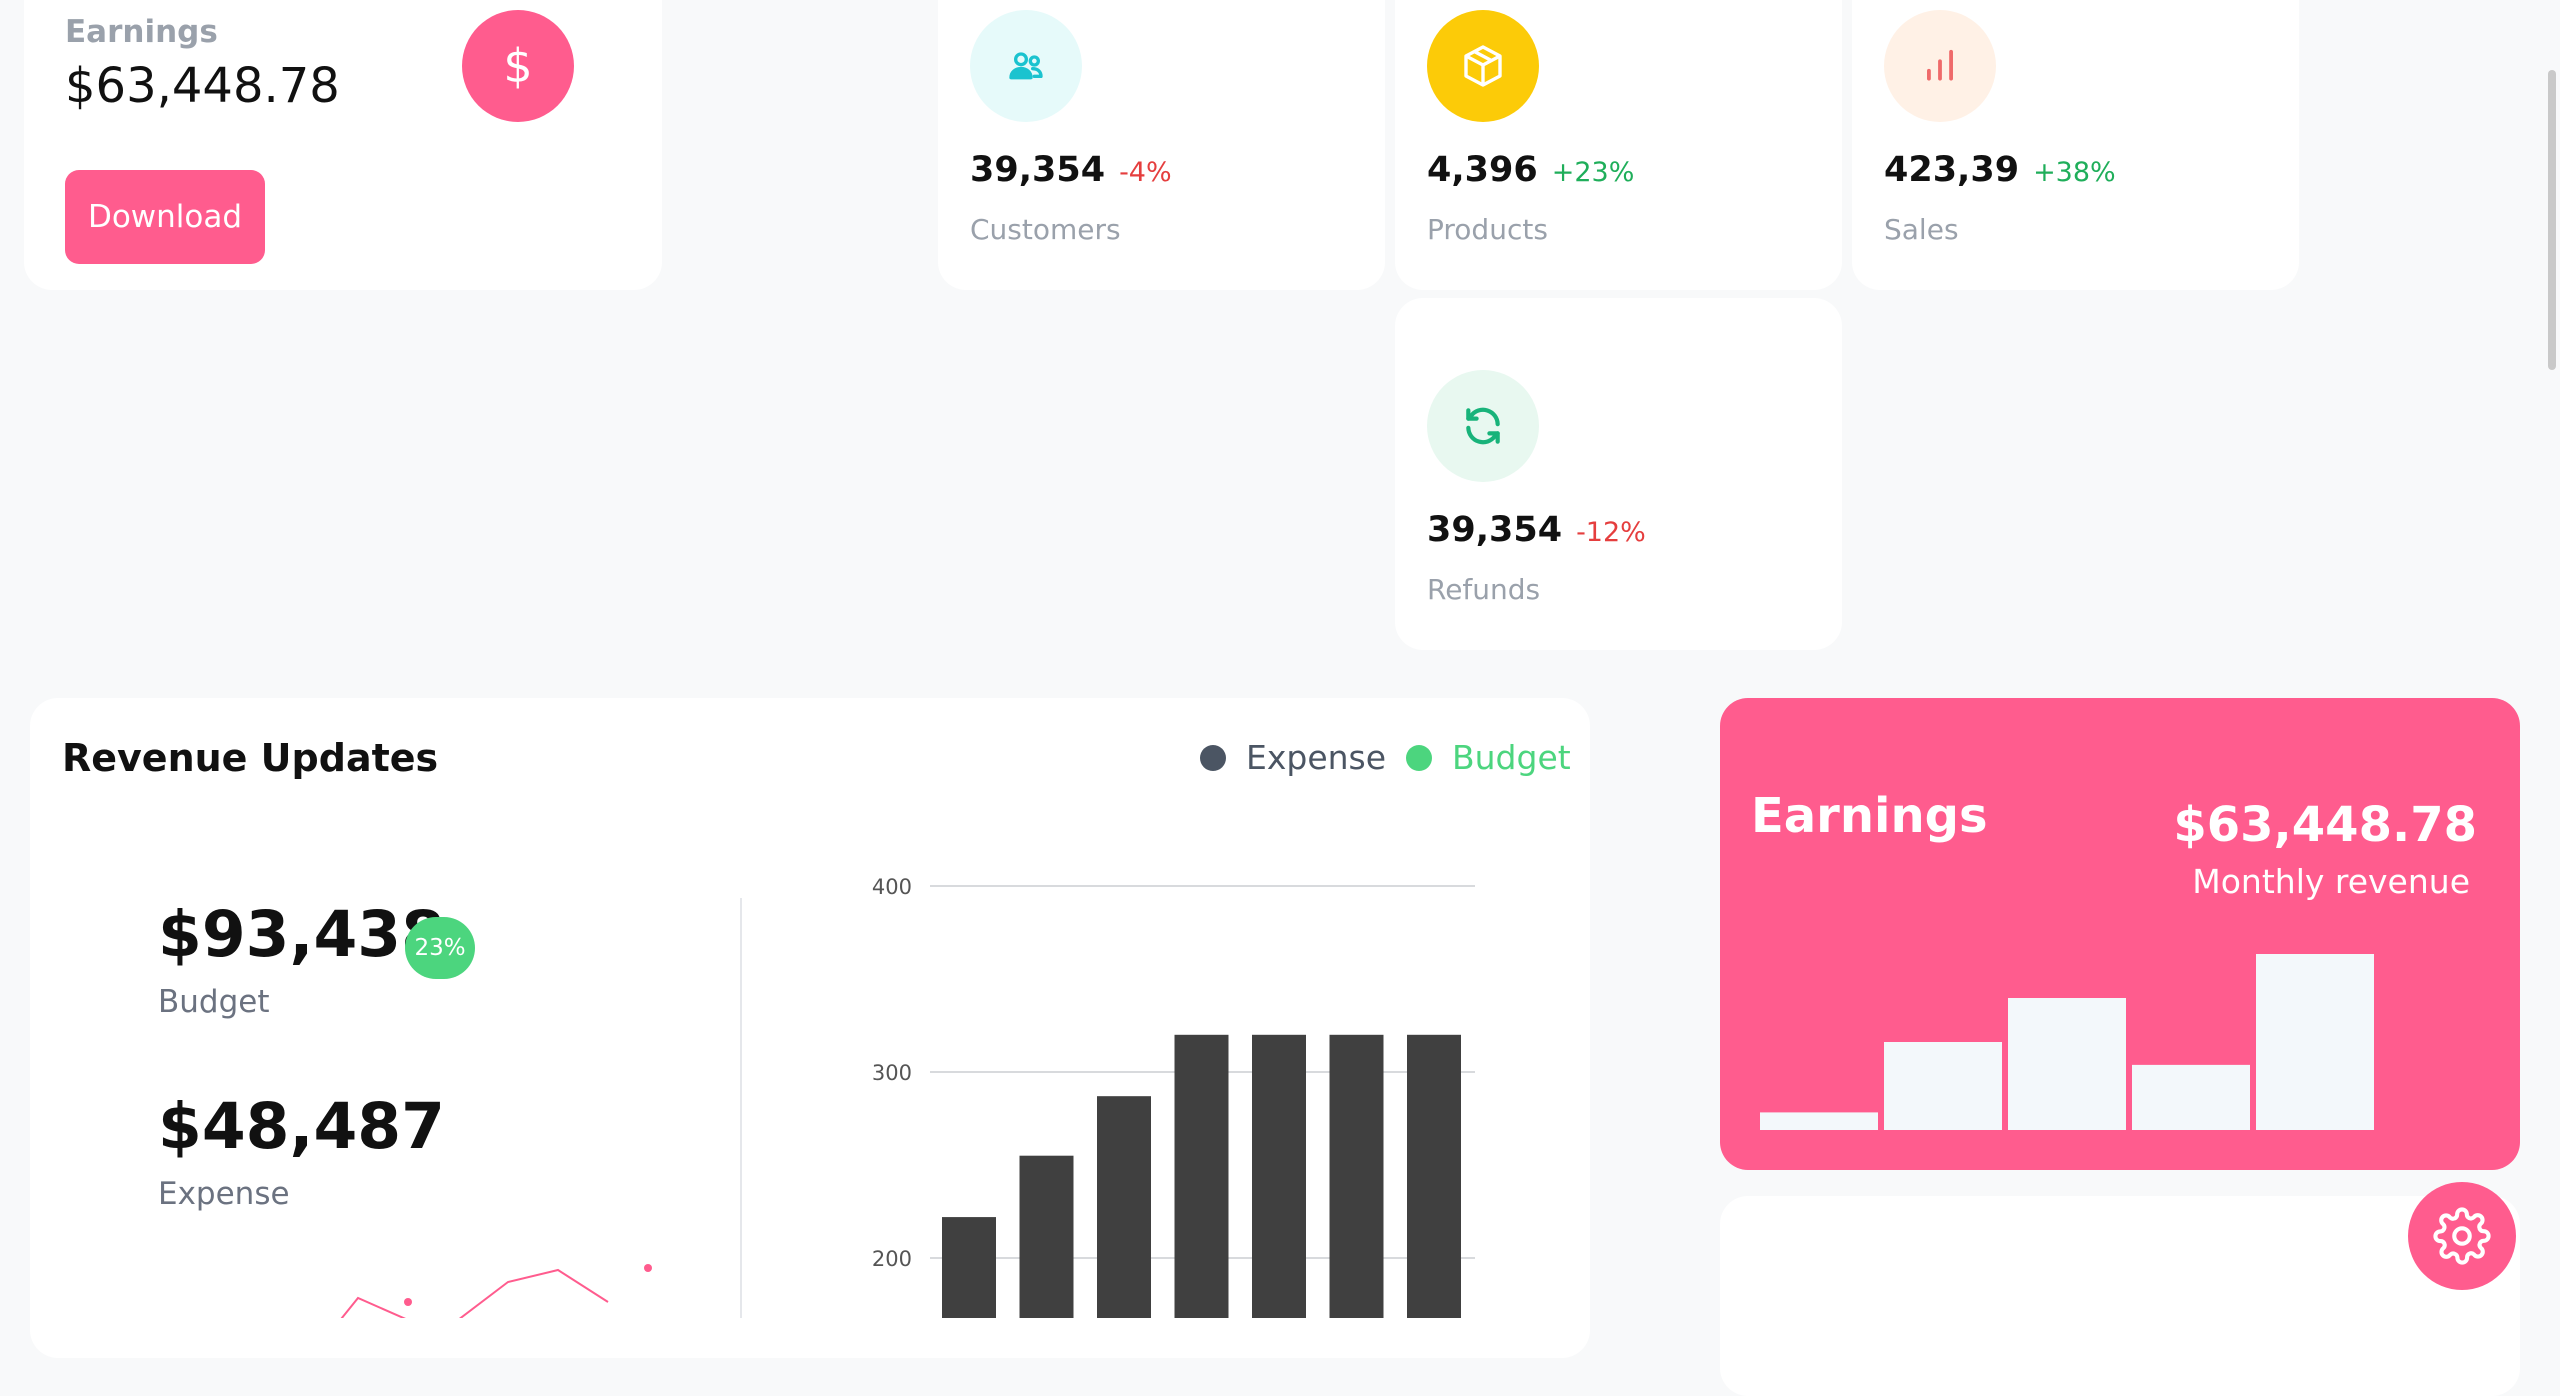  Describe the element at coordinates (301, 934) in the screenshot. I see `budget-value: $93,438` at that location.